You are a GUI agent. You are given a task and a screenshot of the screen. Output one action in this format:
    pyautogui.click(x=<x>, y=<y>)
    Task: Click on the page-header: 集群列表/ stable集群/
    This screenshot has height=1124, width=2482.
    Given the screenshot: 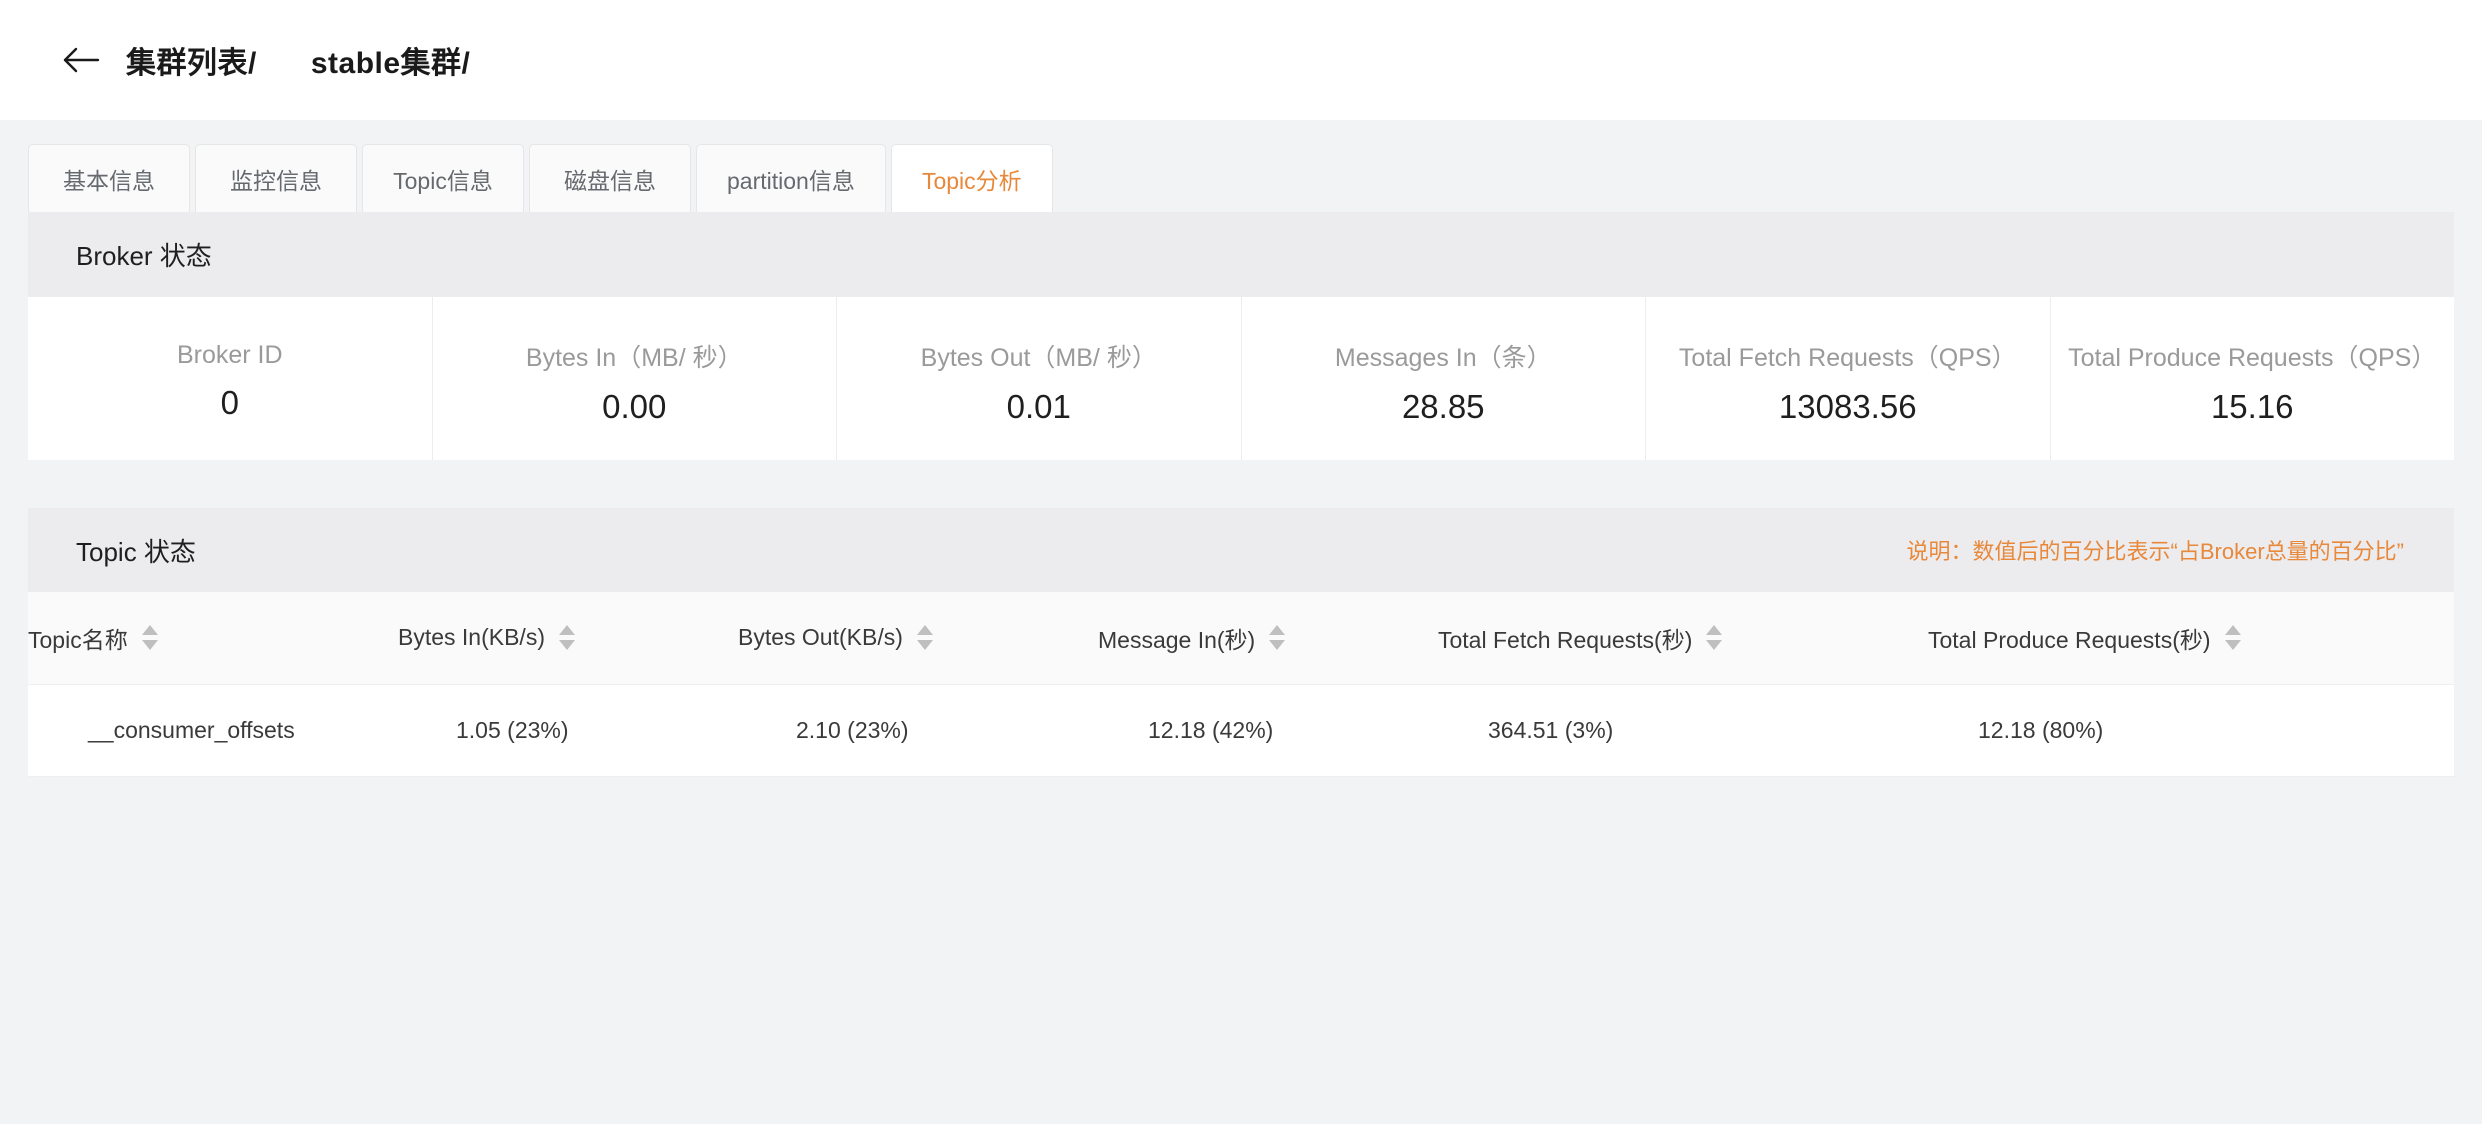 What is the action you would take?
    pyautogui.click(x=1241, y=60)
    